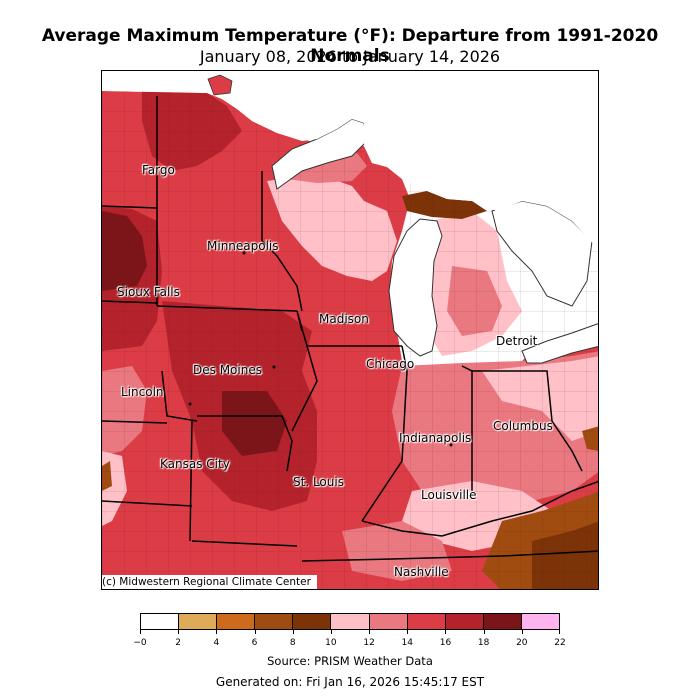  Describe the element at coordinates (542, 253) in the screenshot. I see `lake-huron` at that location.